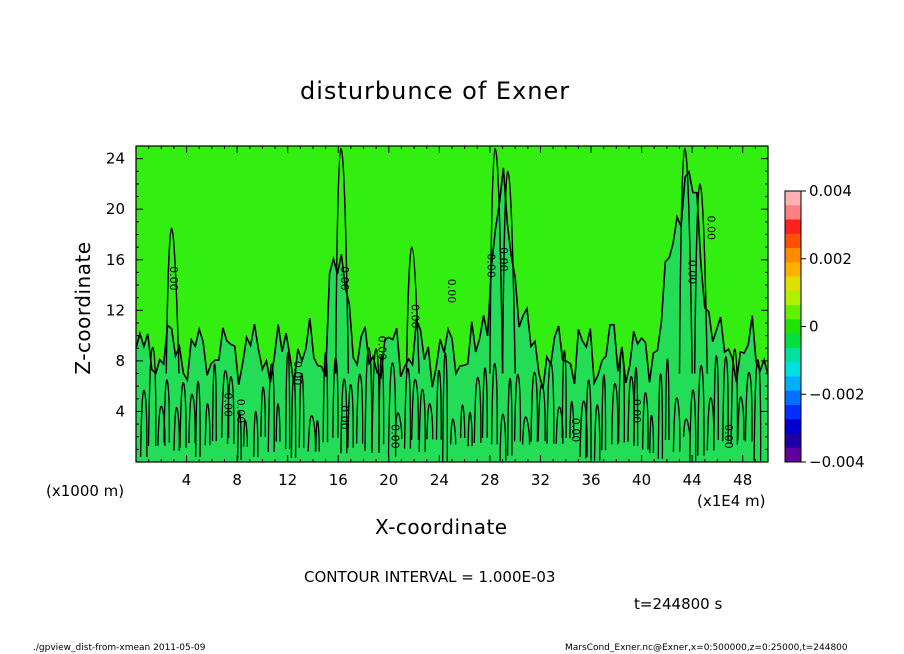 The image size is (904, 654). I want to click on colorbar-tick-label: −0.002, so click(837, 394).